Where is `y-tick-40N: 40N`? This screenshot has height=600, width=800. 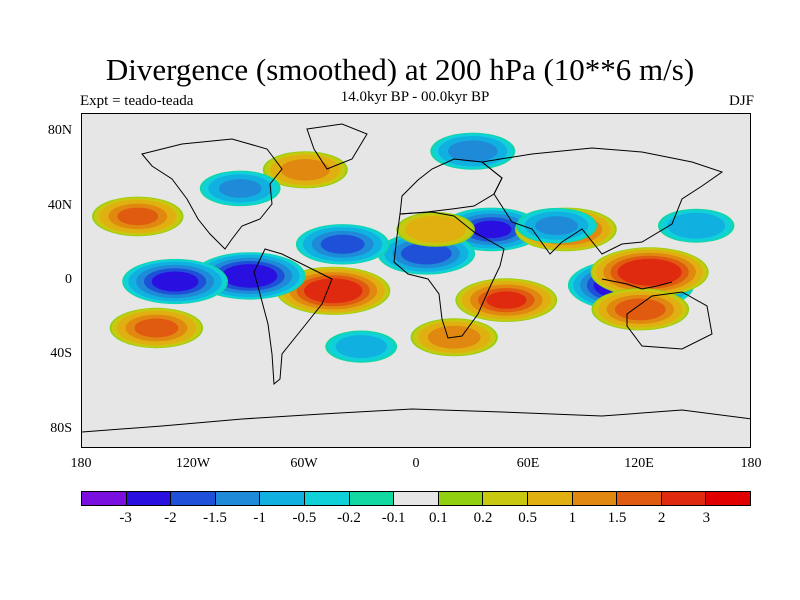 y-tick-40N: 40N is located at coordinates (59, 205).